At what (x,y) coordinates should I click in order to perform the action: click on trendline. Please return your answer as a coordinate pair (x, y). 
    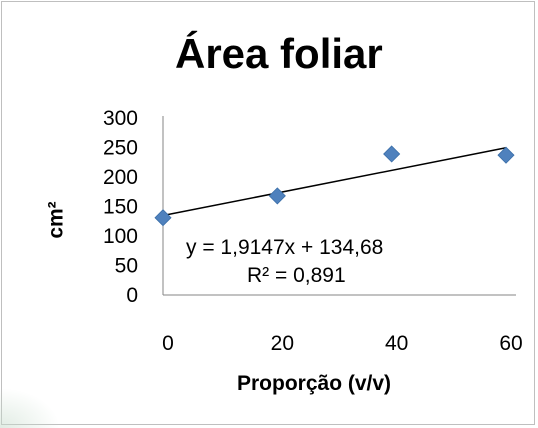
    Looking at the image, I should click on (334, 182).